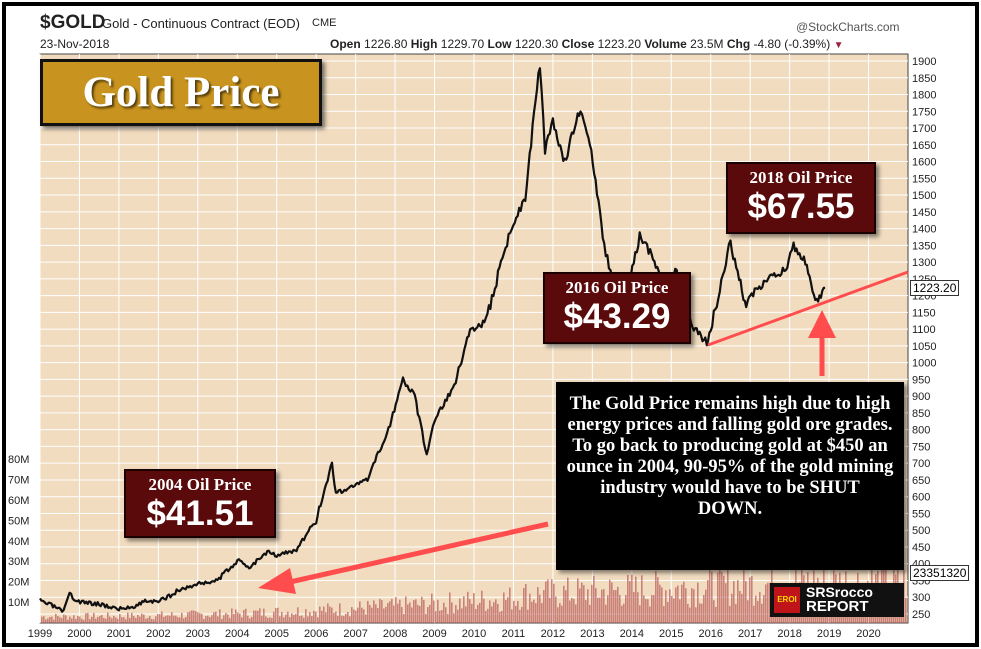 This screenshot has height=649, width=981. I want to click on oil-2018-box: 2018 Oil Price $67.55, so click(801, 198).